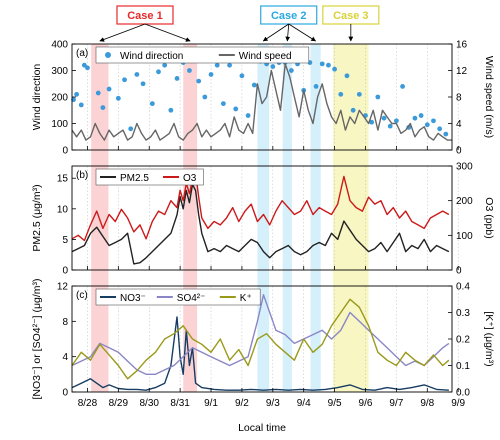 This screenshot has height=440, width=500. Describe the element at coordinates (88, 403) in the screenshot. I see `x-tick-label: 8/28` at that location.